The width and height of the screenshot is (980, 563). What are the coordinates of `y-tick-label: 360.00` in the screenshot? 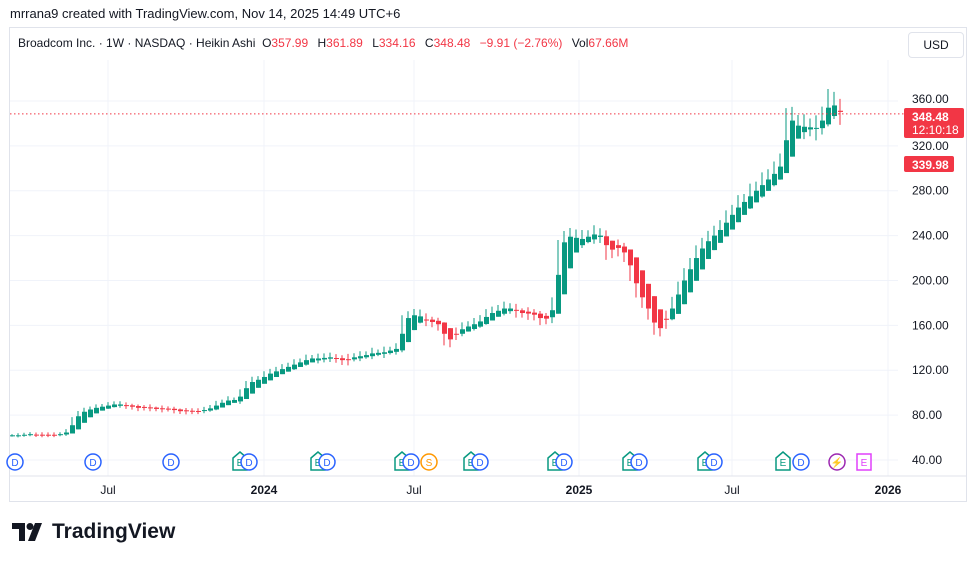 It's located at (930, 99).